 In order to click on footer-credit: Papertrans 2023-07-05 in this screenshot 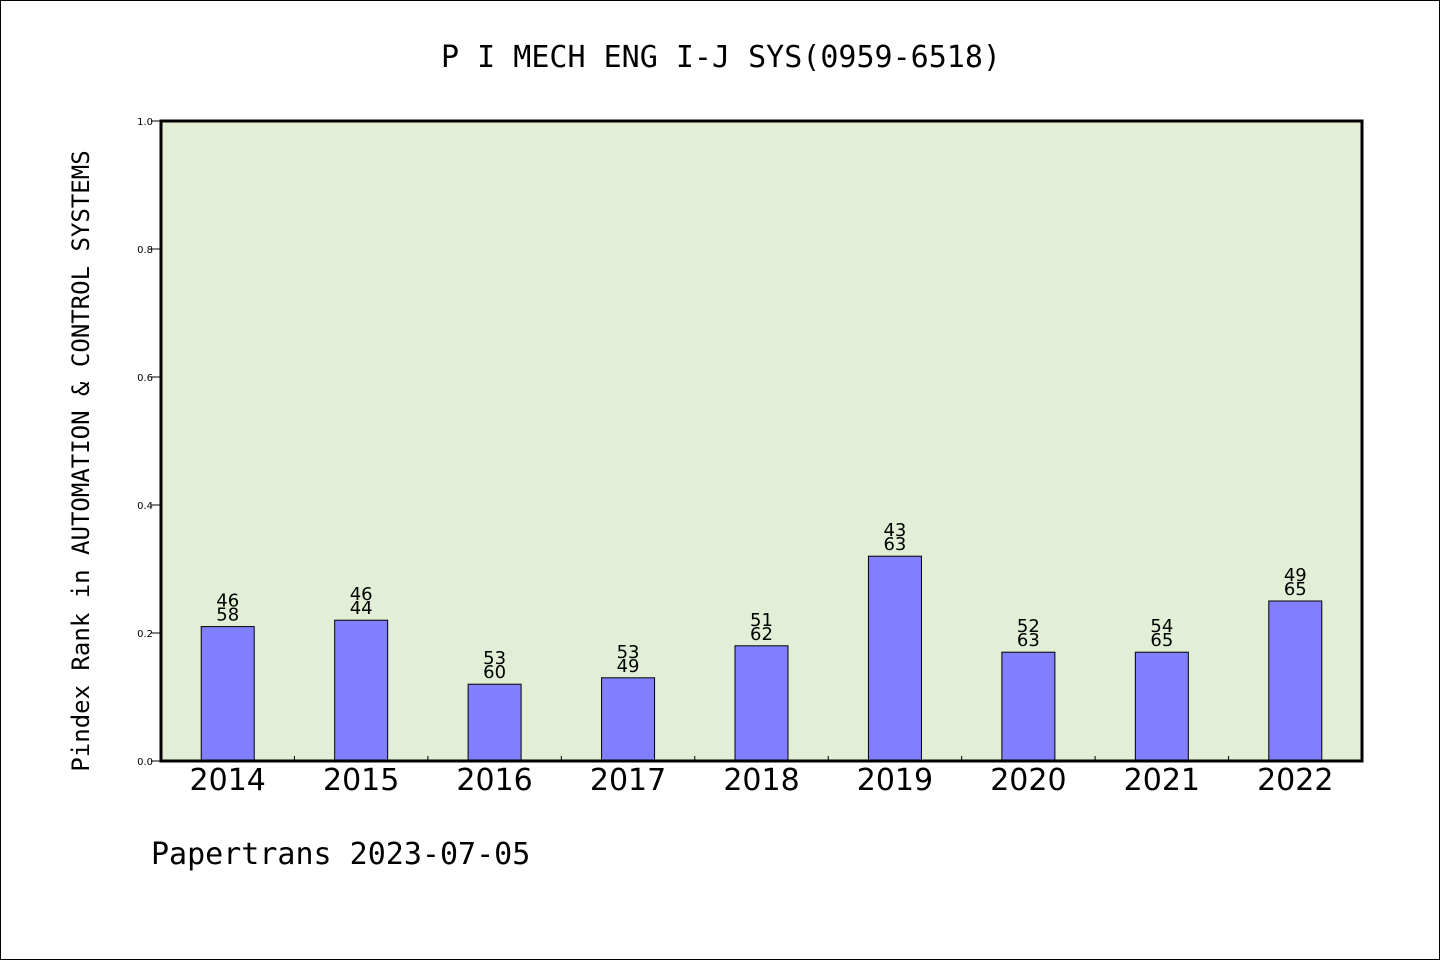, I will do `click(340, 854)`.